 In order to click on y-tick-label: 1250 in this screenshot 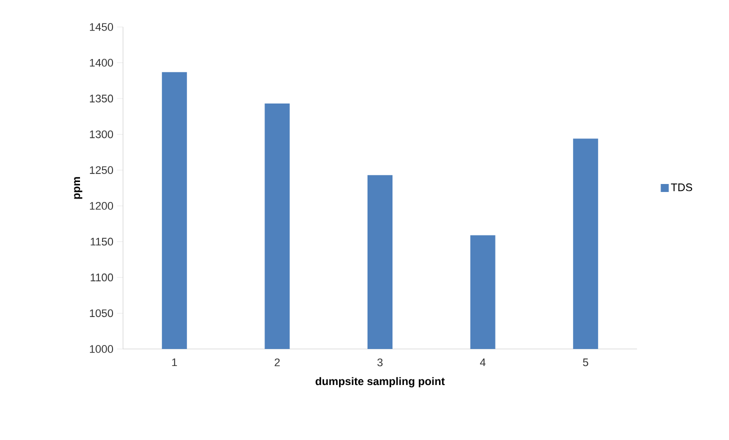, I will do `click(102, 170)`.